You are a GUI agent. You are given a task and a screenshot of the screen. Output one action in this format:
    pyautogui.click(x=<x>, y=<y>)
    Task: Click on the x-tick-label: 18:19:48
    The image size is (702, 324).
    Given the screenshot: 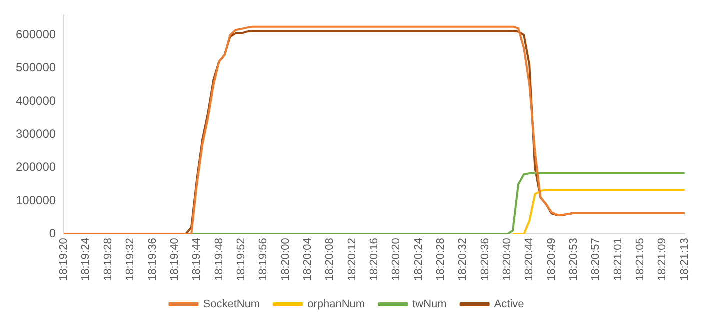 What is the action you would take?
    pyautogui.click(x=219, y=260)
    